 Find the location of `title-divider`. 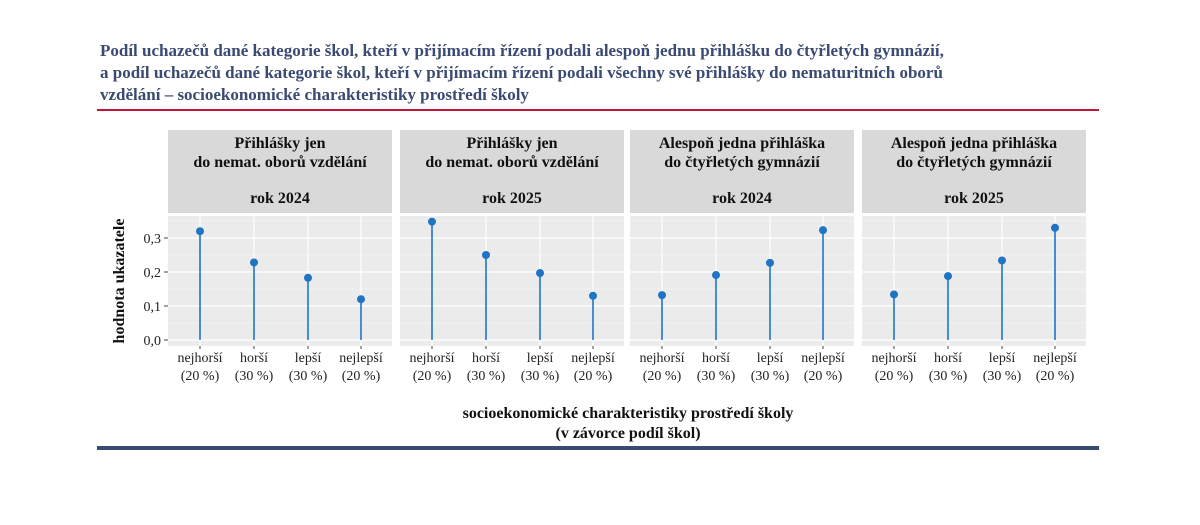

title-divider is located at coordinates (598, 110).